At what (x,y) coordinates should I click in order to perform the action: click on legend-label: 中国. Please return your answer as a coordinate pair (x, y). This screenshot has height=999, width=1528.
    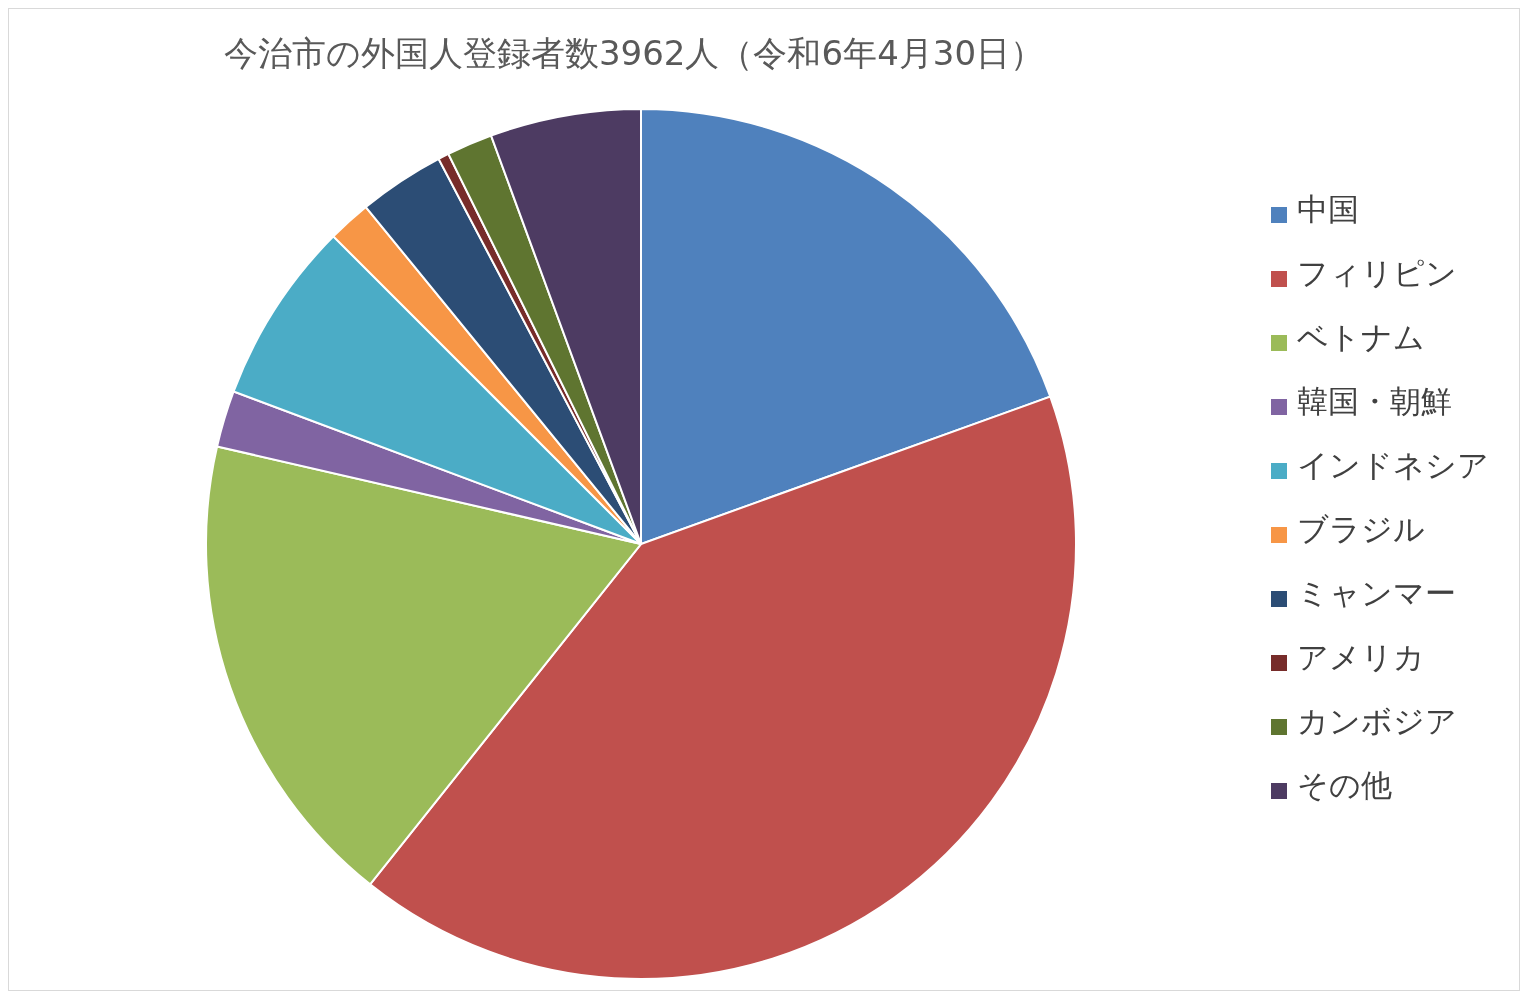
    Looking at the image, I should click on (1328, 208).